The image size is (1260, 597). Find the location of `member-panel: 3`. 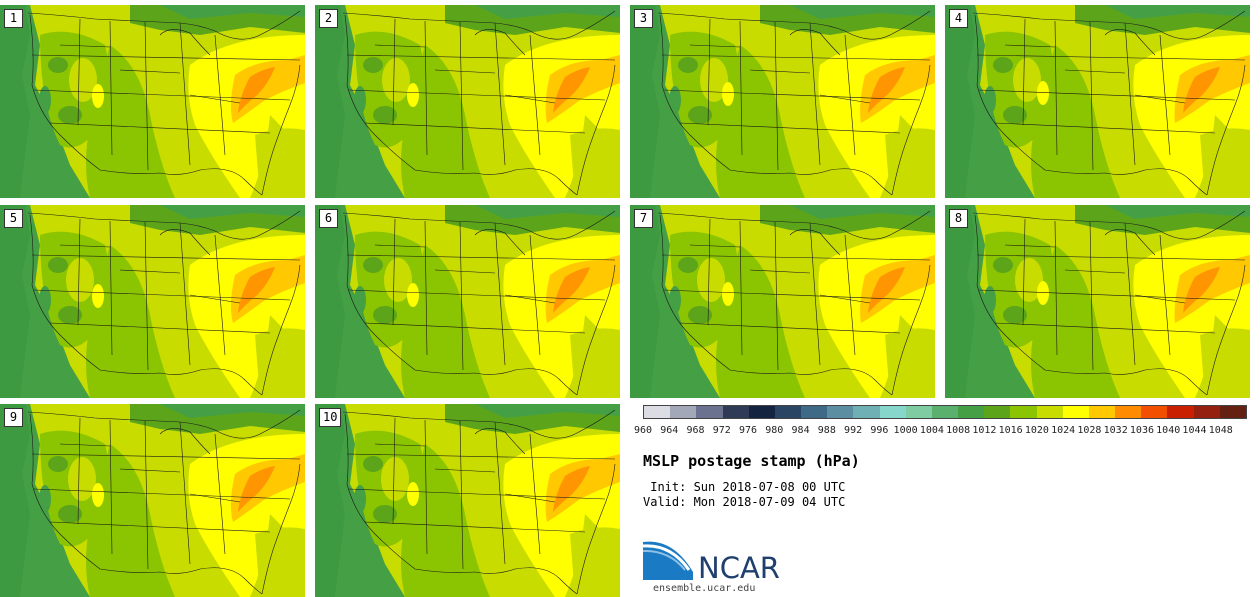

member-panel: 3 is located at coordinates (782, 101).